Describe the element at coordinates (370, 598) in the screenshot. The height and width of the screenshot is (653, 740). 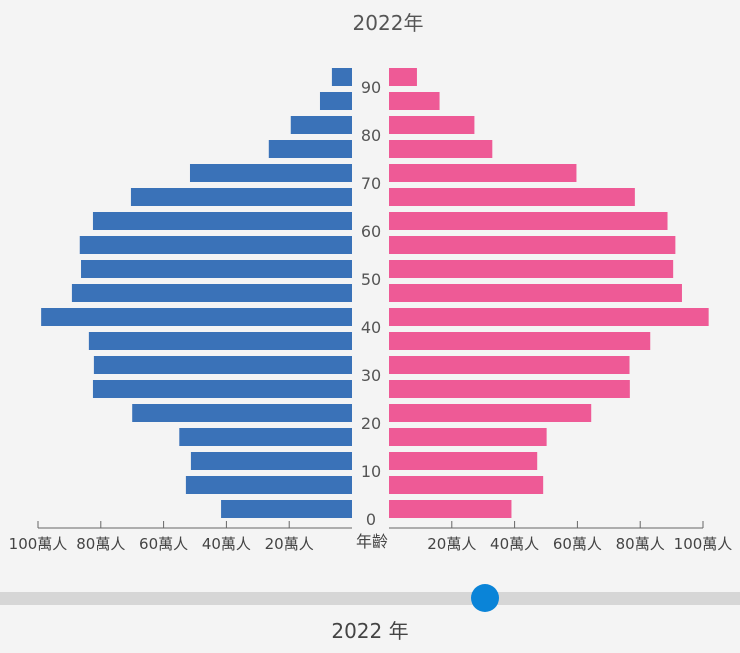
I see `year-slider-track` at that location.